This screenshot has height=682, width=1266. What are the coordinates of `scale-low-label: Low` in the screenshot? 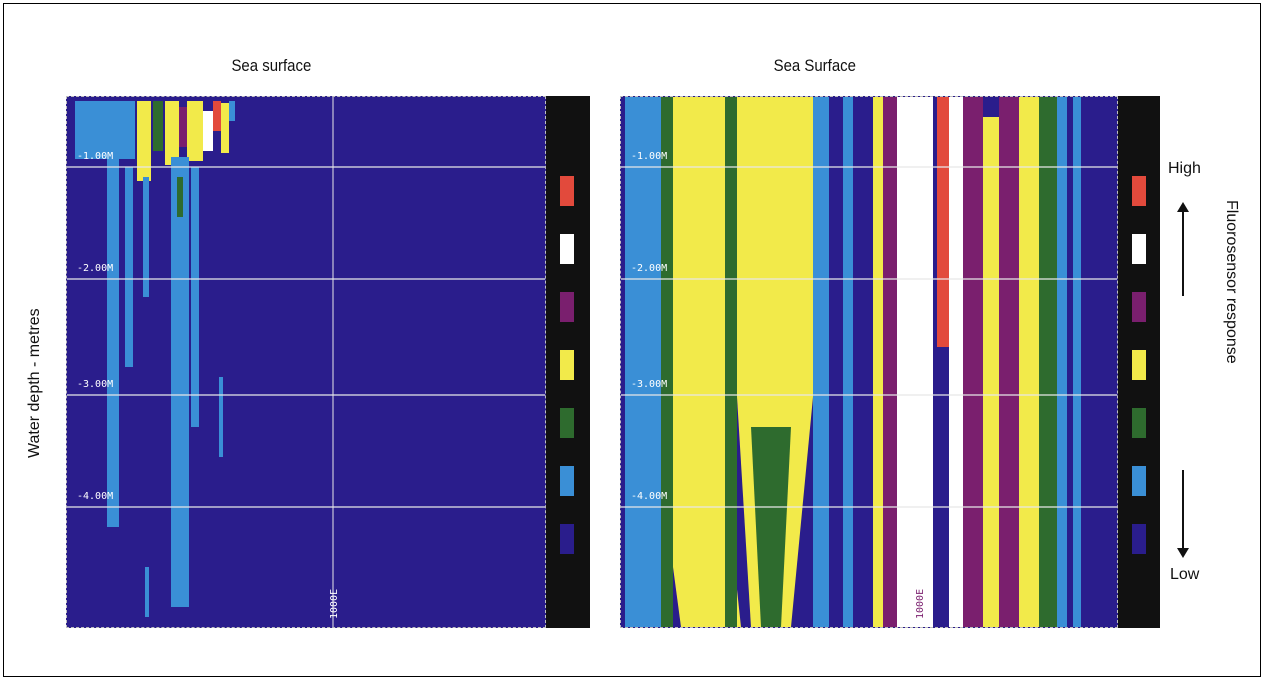 It's located at (1185, 574).